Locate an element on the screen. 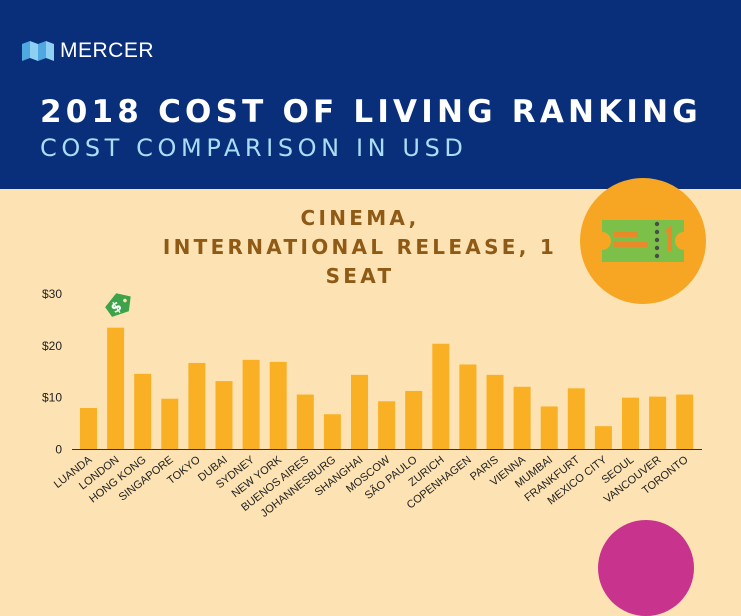 This screenshot has width=741, height=616. next-section-badge is located at coordinates (646, 568).